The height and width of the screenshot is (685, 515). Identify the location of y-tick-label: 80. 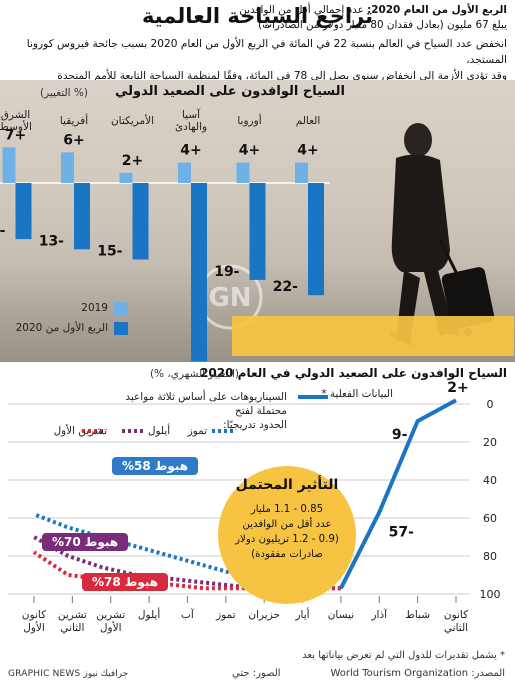
(490, 556).